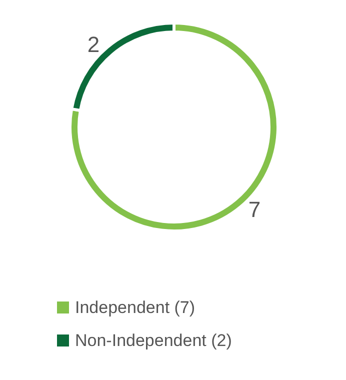 Image resolution: width=346 pixels, height=380 pixels. Describe the element at coordinates (153, 340) in the screenshot. I see `legend-label: Non-Independent (2)` at that location.